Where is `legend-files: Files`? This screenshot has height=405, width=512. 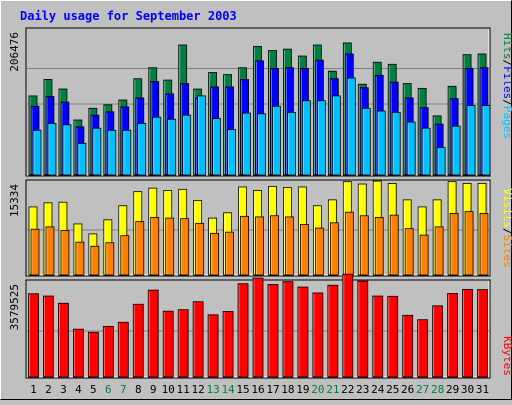
legend-files: Files is located at coordinates (506, 82).